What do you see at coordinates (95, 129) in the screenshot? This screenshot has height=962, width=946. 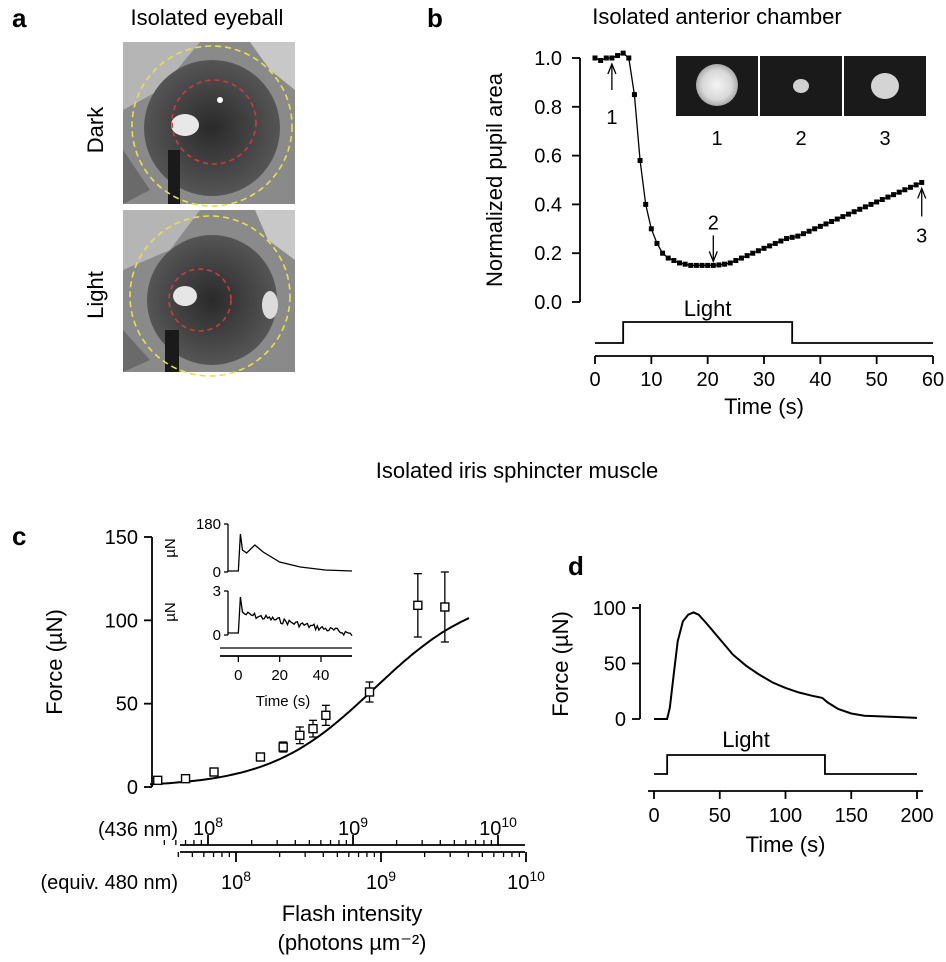 I see `dark-label: Dark` at bounding box center [95, 129].